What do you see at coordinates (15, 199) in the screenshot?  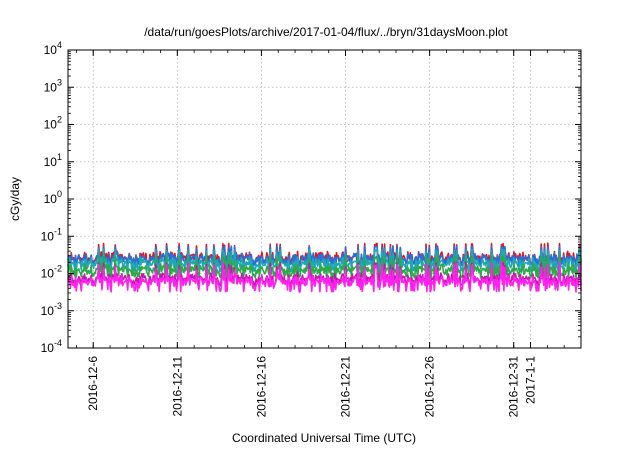 I see `y-axis-label: cGy/day` at bounding box center [15, 199].